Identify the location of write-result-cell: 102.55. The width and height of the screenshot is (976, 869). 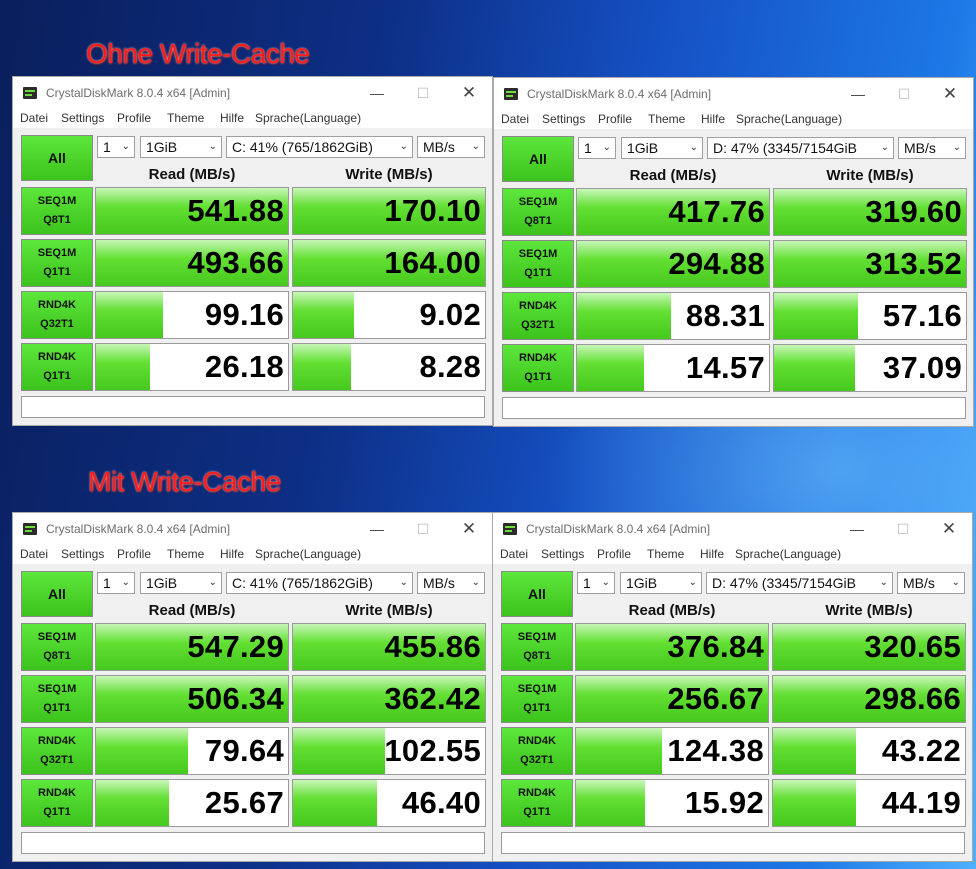
(389, 751).